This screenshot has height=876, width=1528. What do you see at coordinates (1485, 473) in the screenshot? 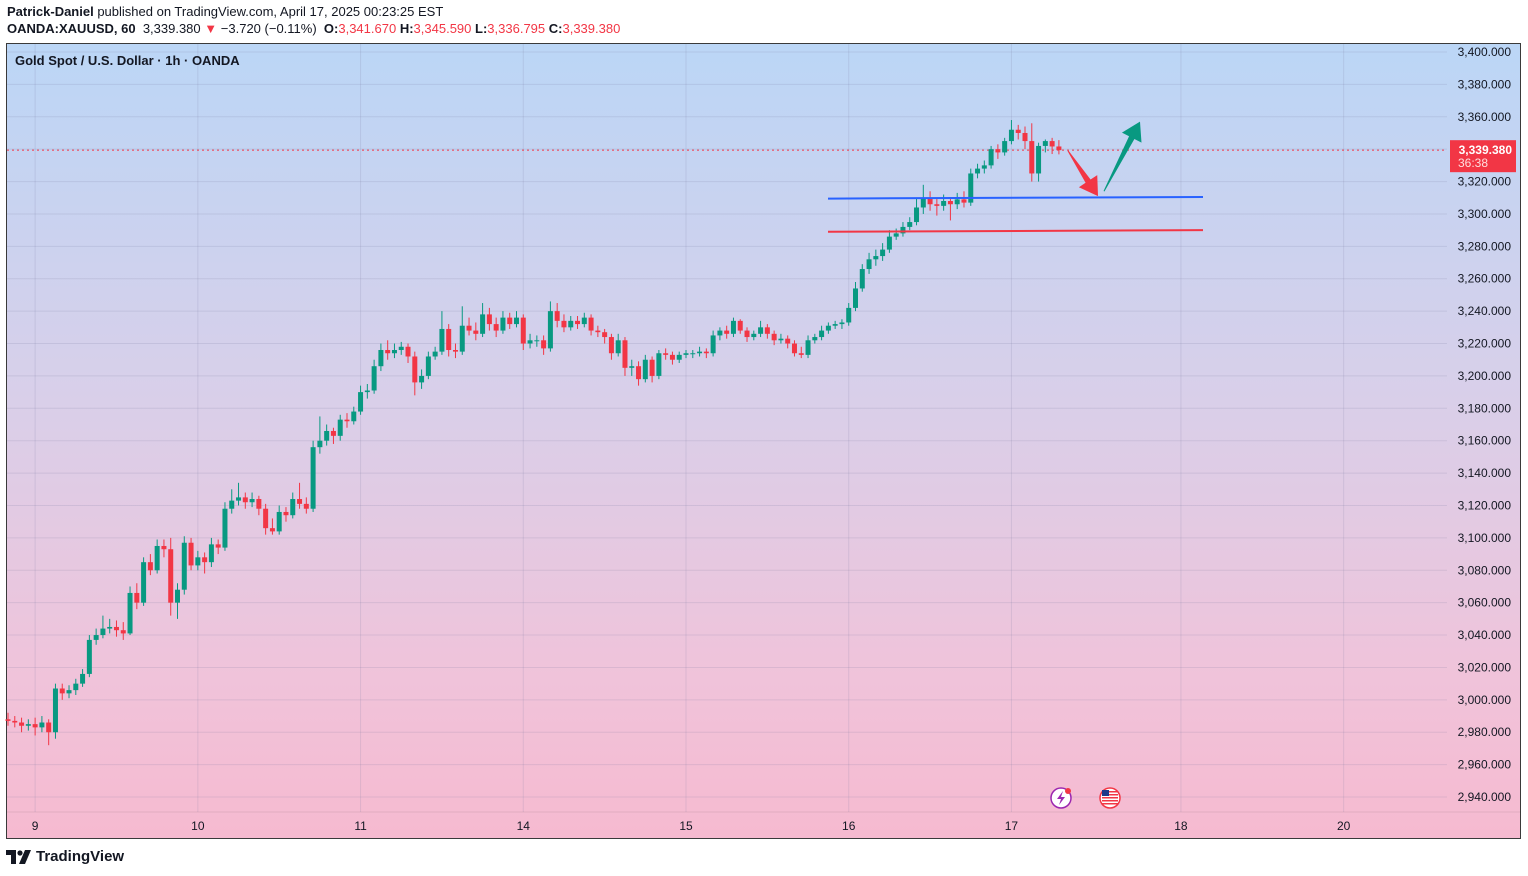
I see `y-tick-label: 3,140.000` at bounding box center [1485, 473].